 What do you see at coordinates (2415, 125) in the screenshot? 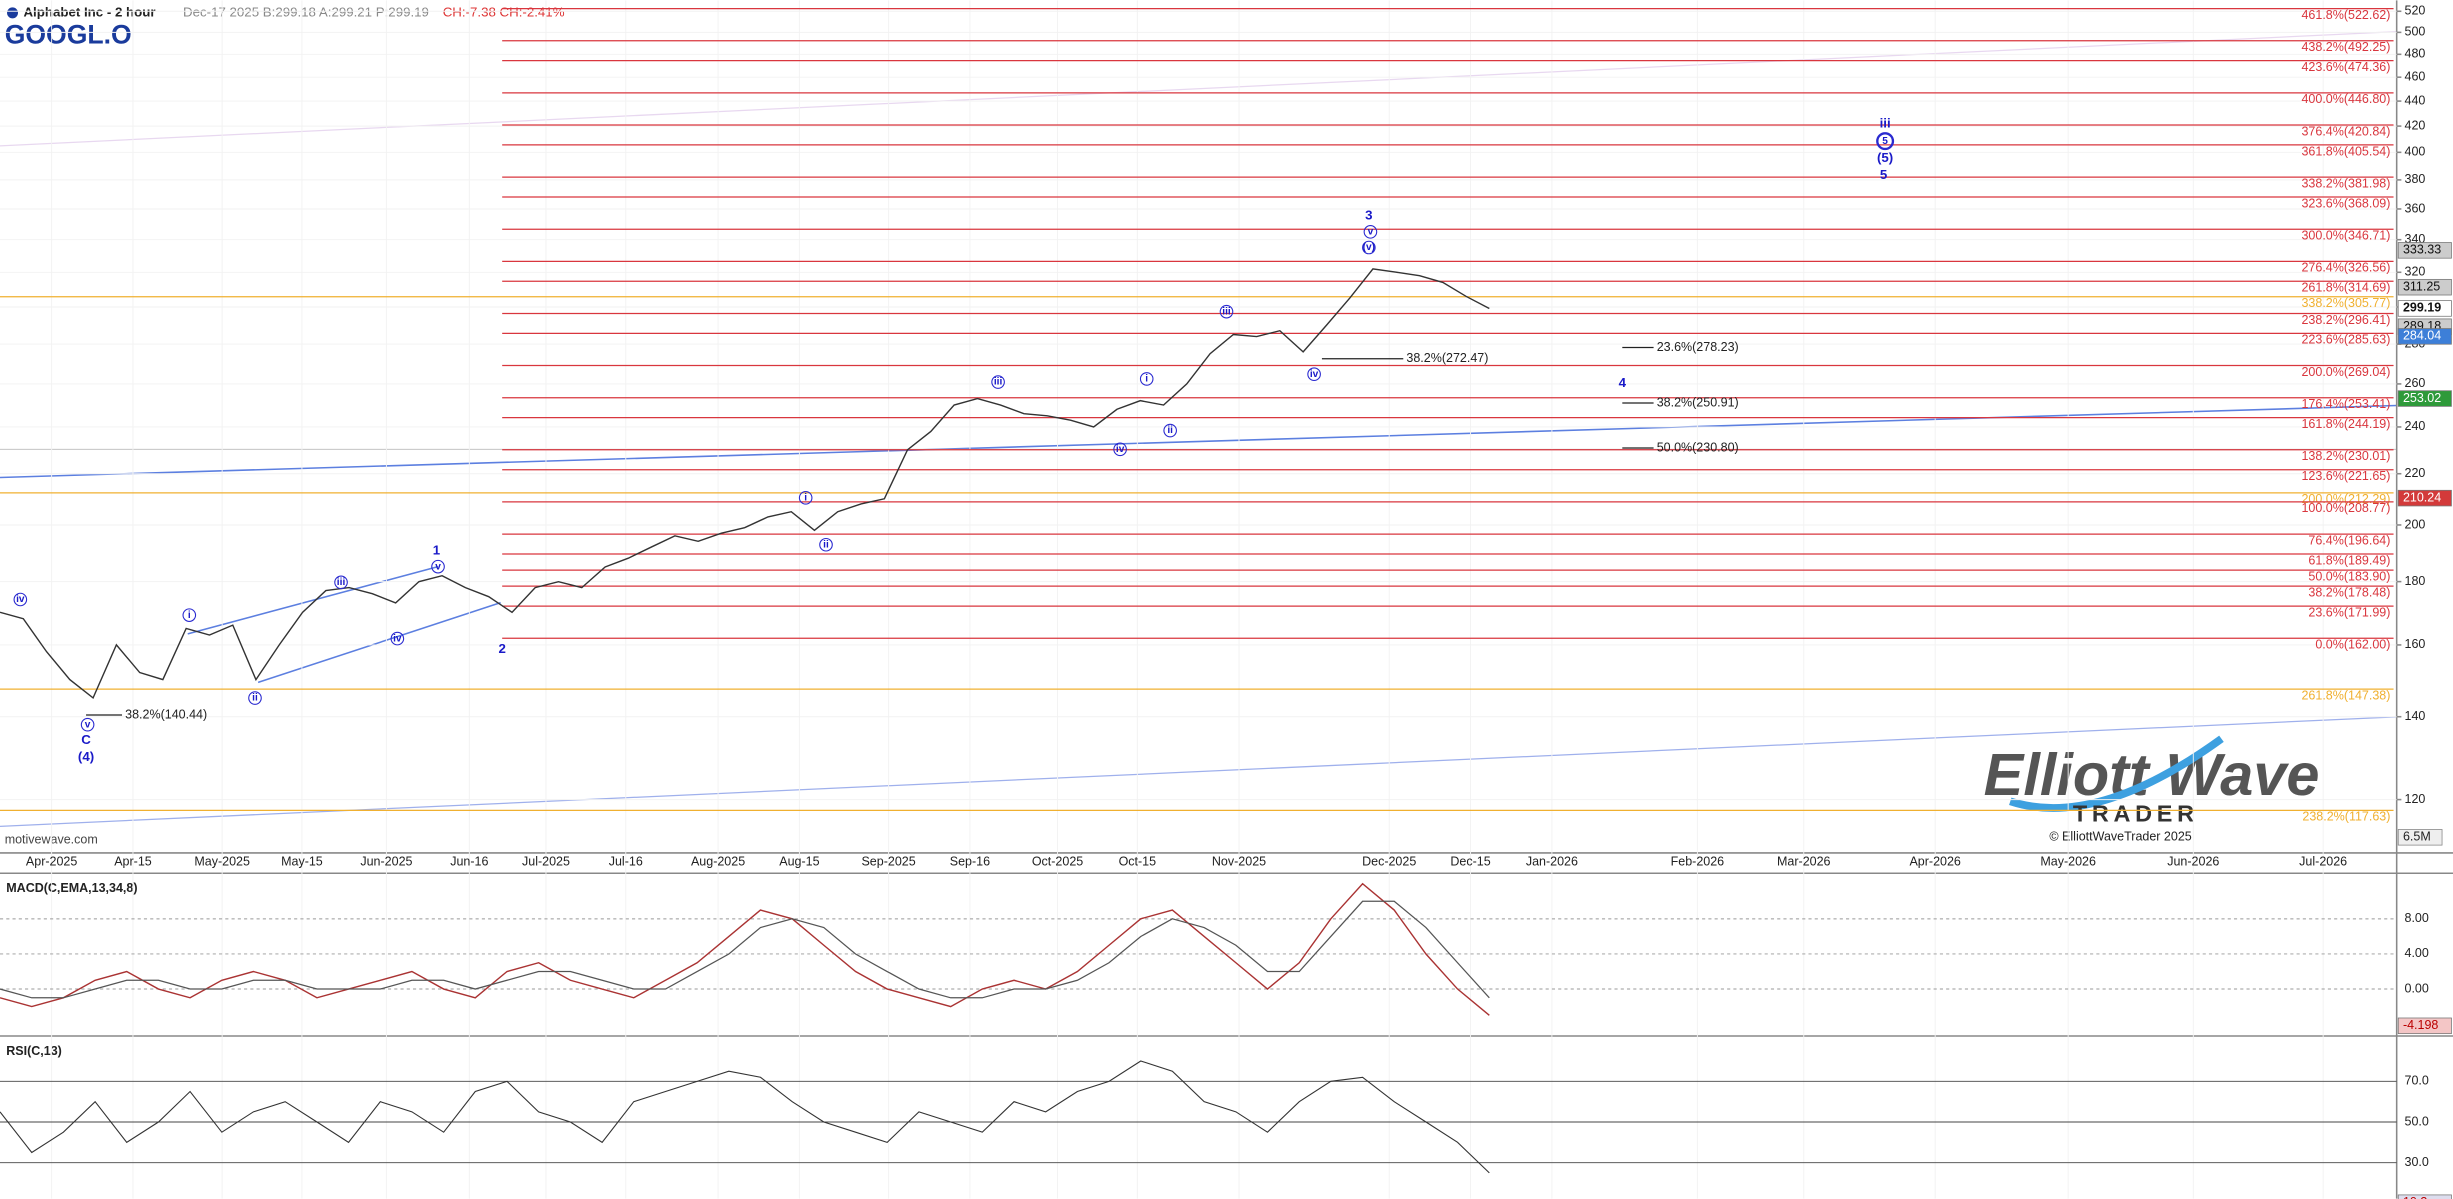
I see `y-tick-label: 420` at bounding box center [2415, 125].